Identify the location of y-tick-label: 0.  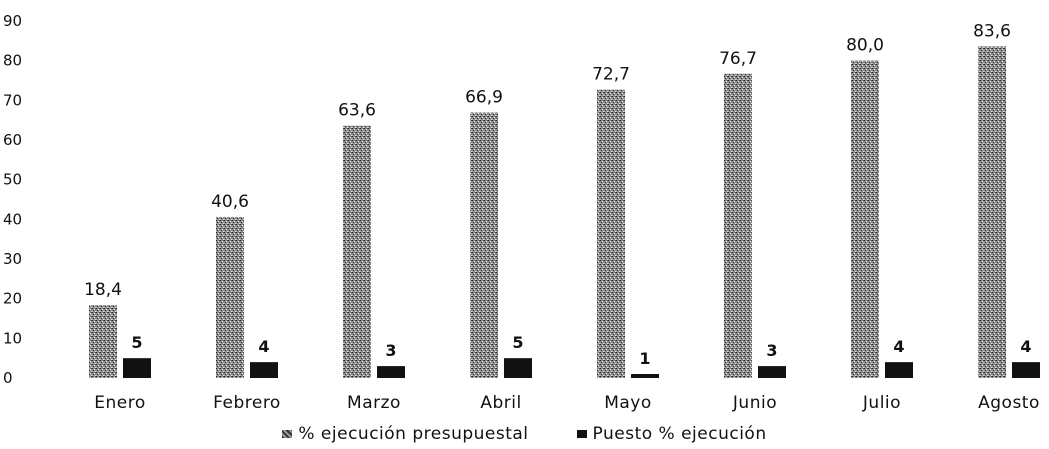
(8, 378).